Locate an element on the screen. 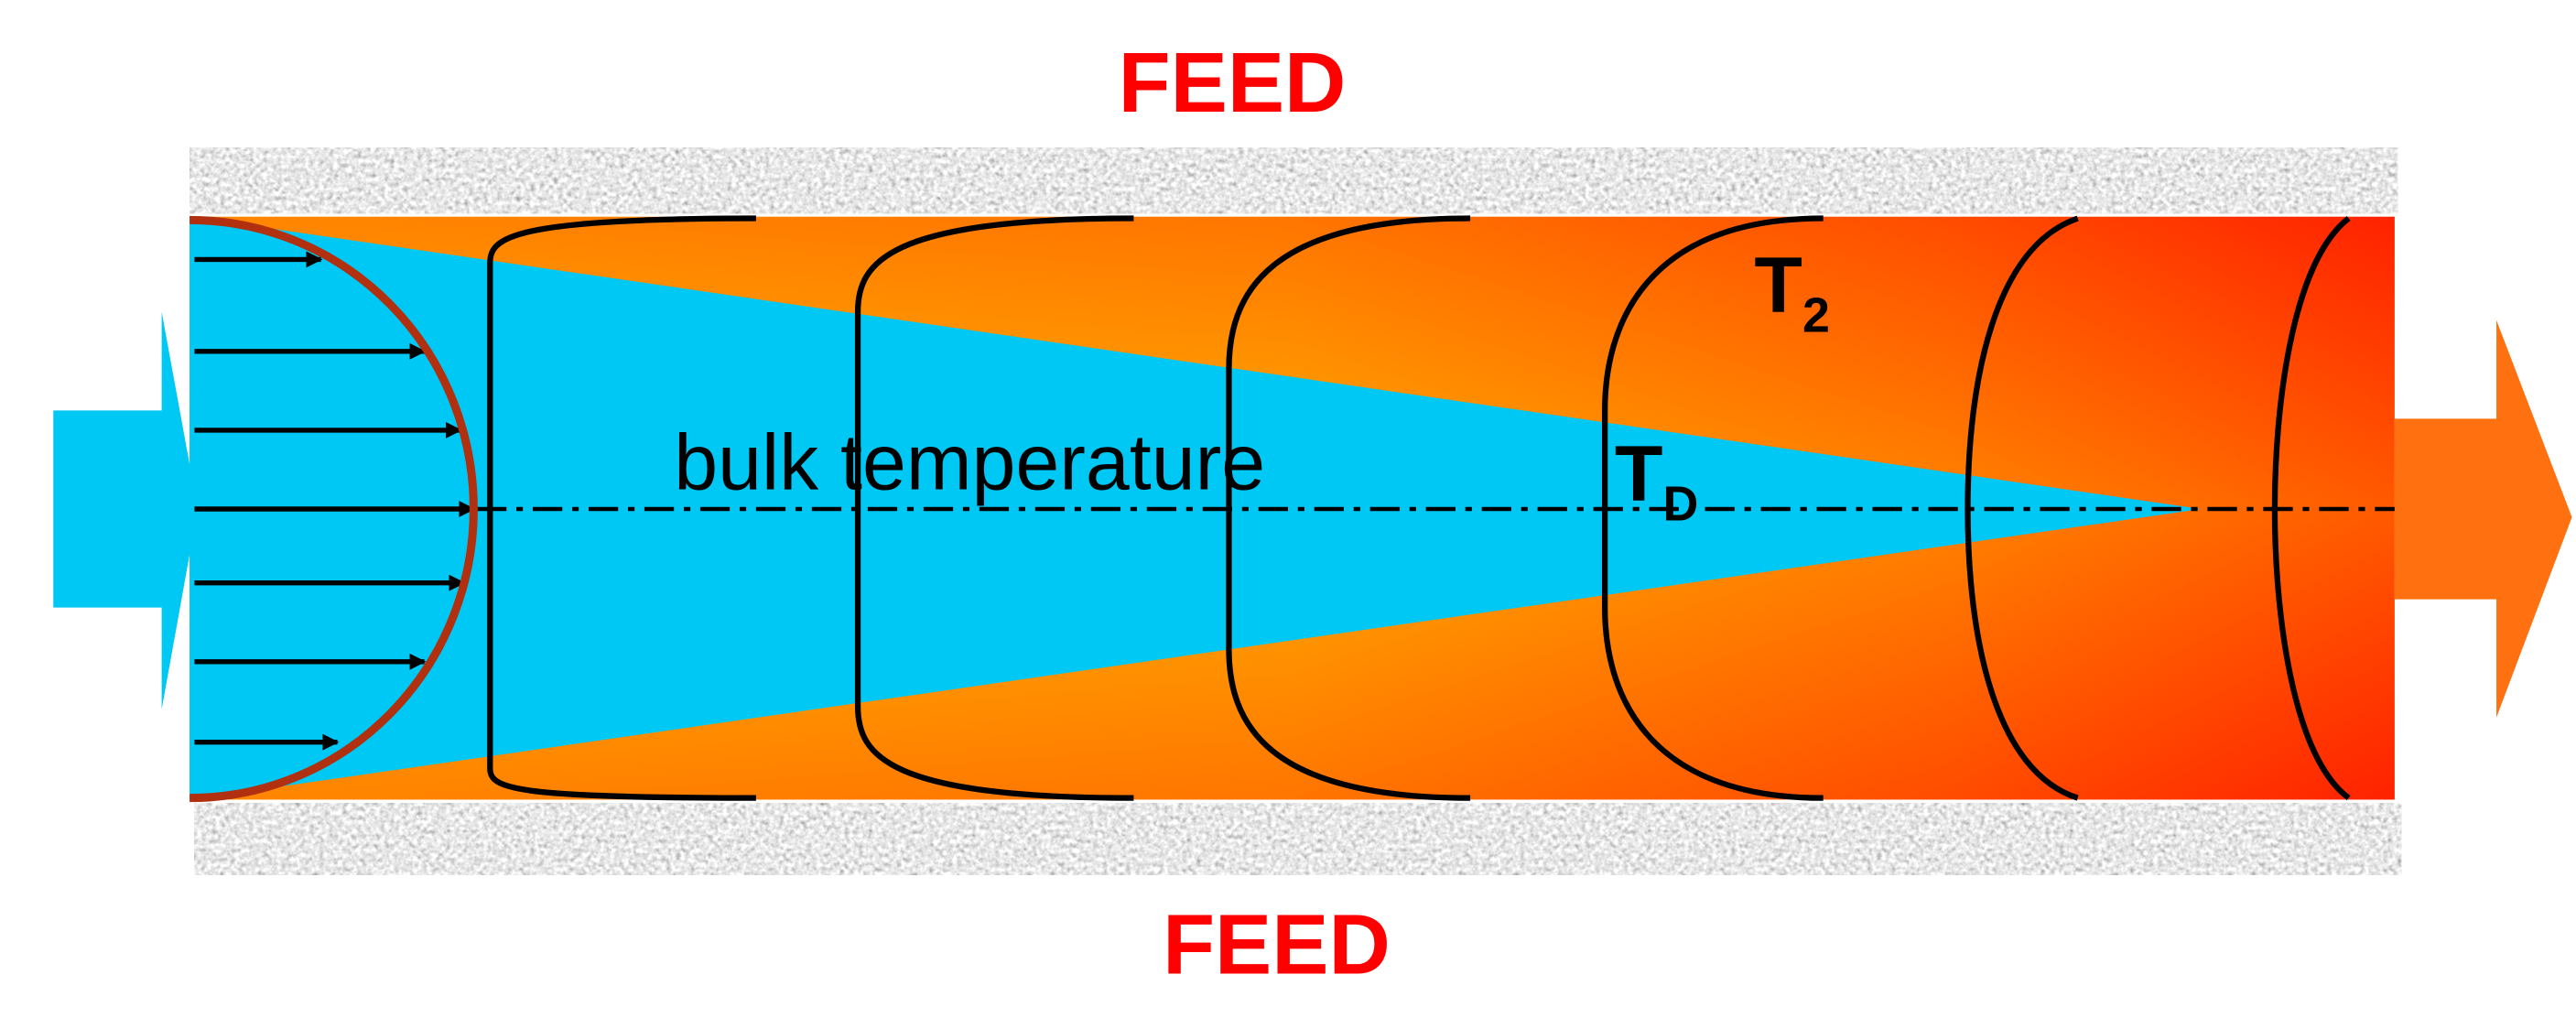 Image resolution: width=2576 pixels, height=1018 pixels. td-label: TD is located at coordinates (1657, 481).